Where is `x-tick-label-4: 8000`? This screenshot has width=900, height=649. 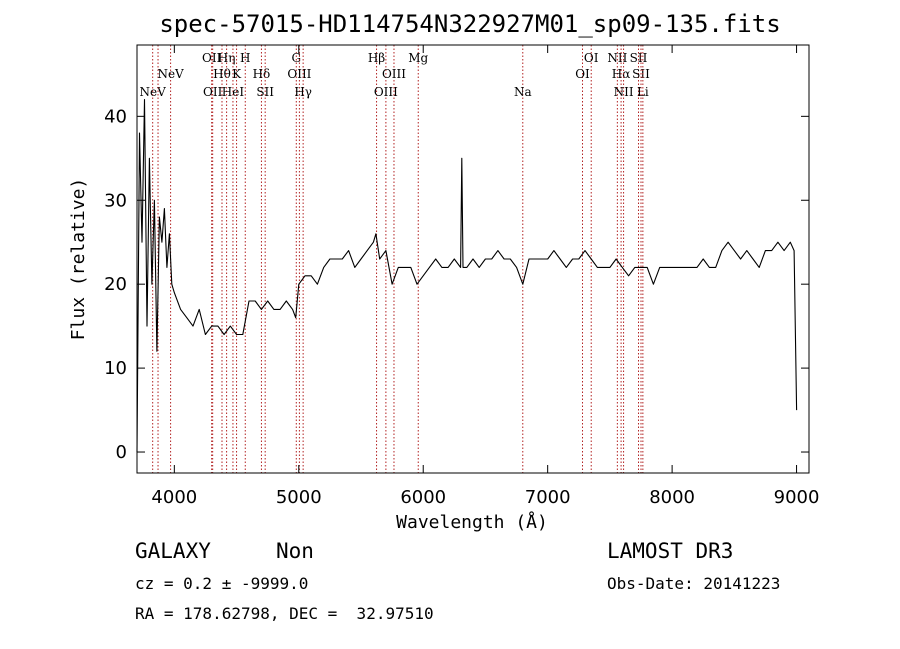
x-tick-label-4: 8000 is located at coordinates (672, 497).